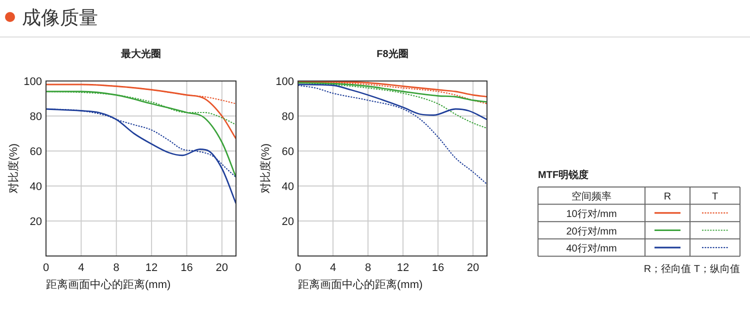 The width and height of the screenshot is (750, 322). Describe the element at coordinates (715, 196) in the screenshot. I see `text: T` at that location.